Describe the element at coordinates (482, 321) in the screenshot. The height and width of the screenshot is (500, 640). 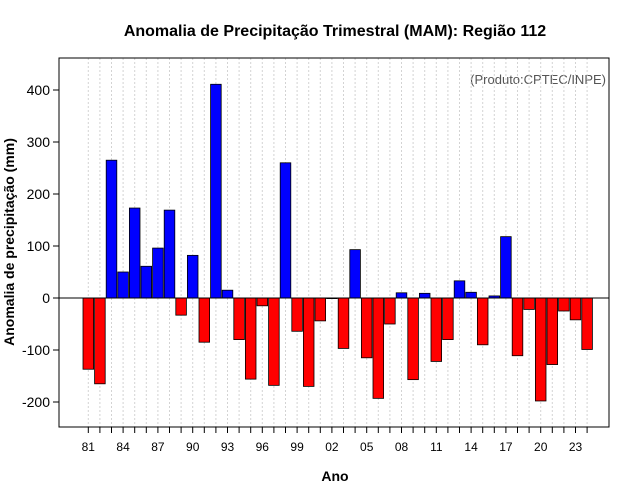
I see `bar-2015` at that location.